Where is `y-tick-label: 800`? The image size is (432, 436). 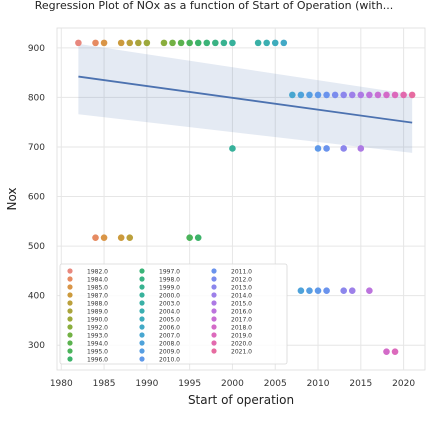
y-tick-label: 800 is located at coordinates (36, 98).